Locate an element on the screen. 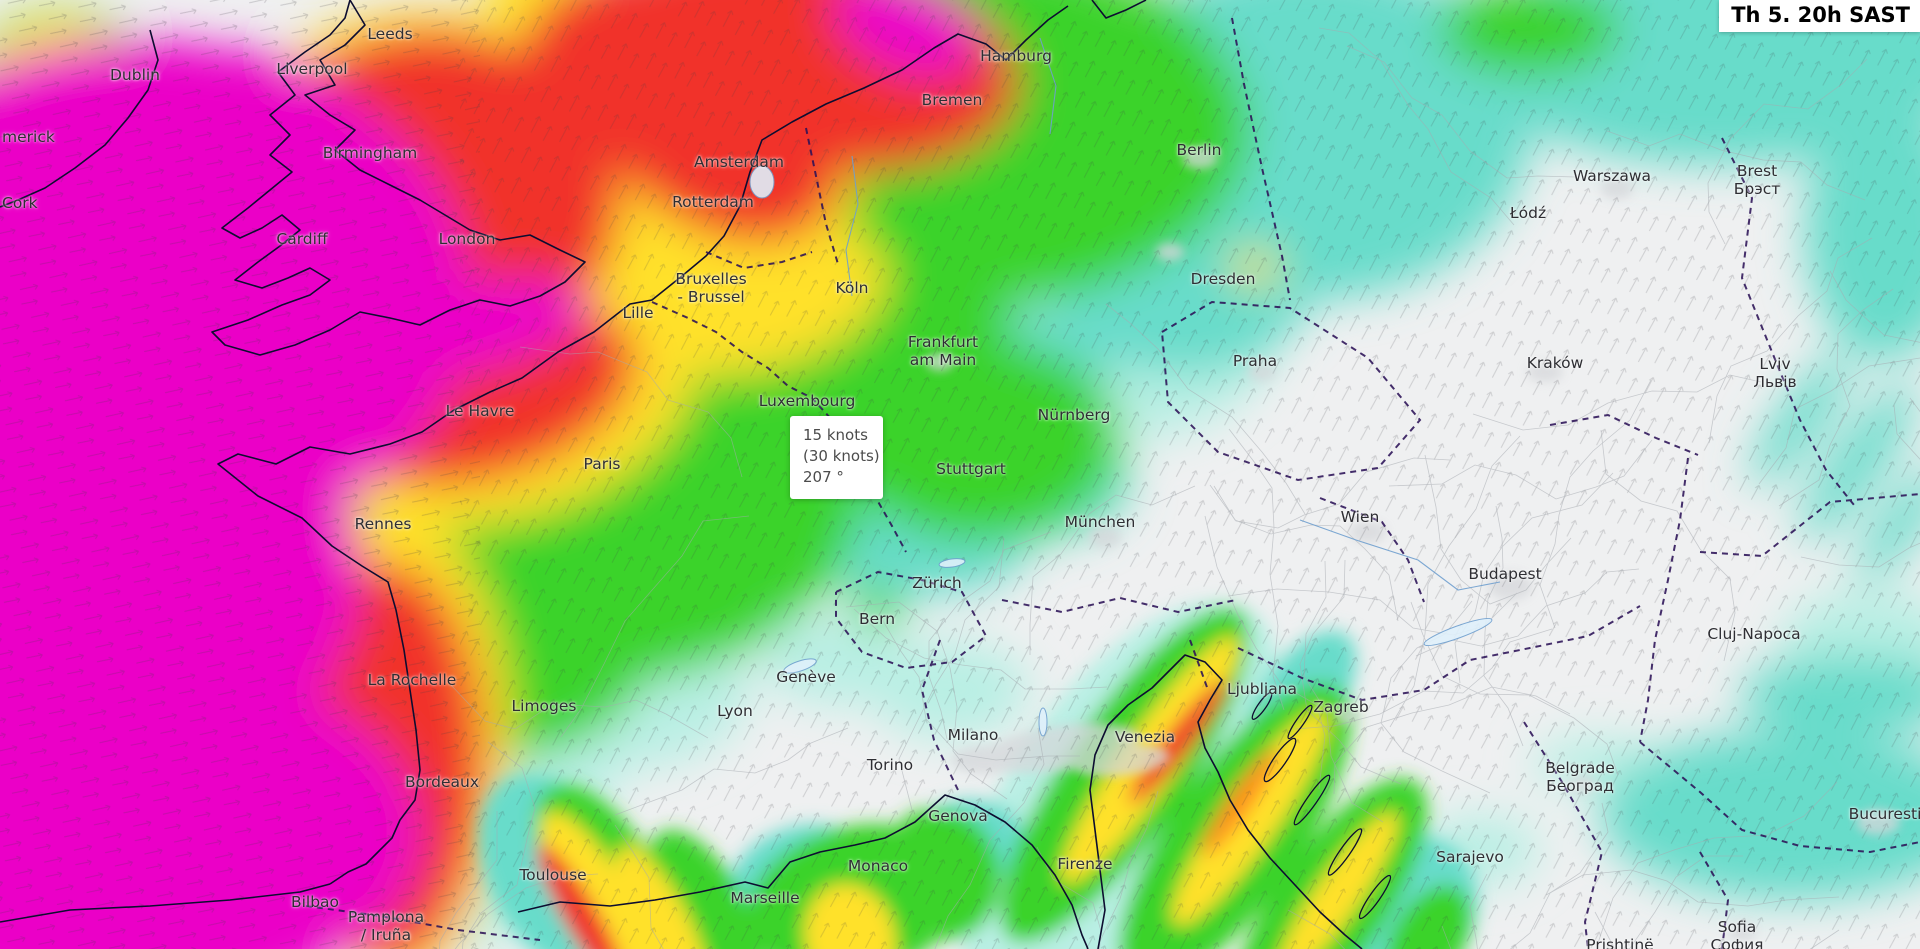 The width and height of the screenshot is (1920, 949). tooltip-direction: 207 ° is located at coordinates (823, 477).